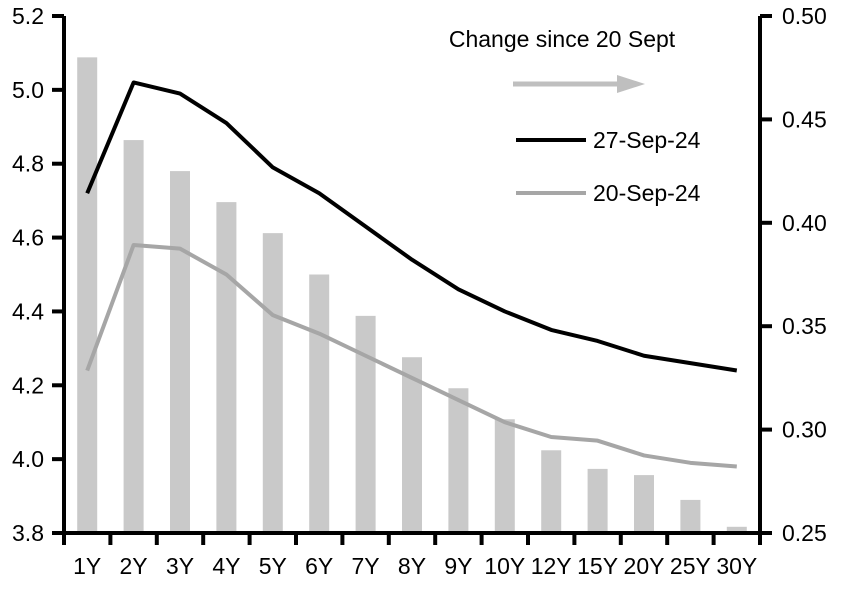 This screenshot has width=852, height=589. What do you see at coordinates (319, 403) in the screenshot?
I see `bar-6Y` at bounding box center [319, 403].